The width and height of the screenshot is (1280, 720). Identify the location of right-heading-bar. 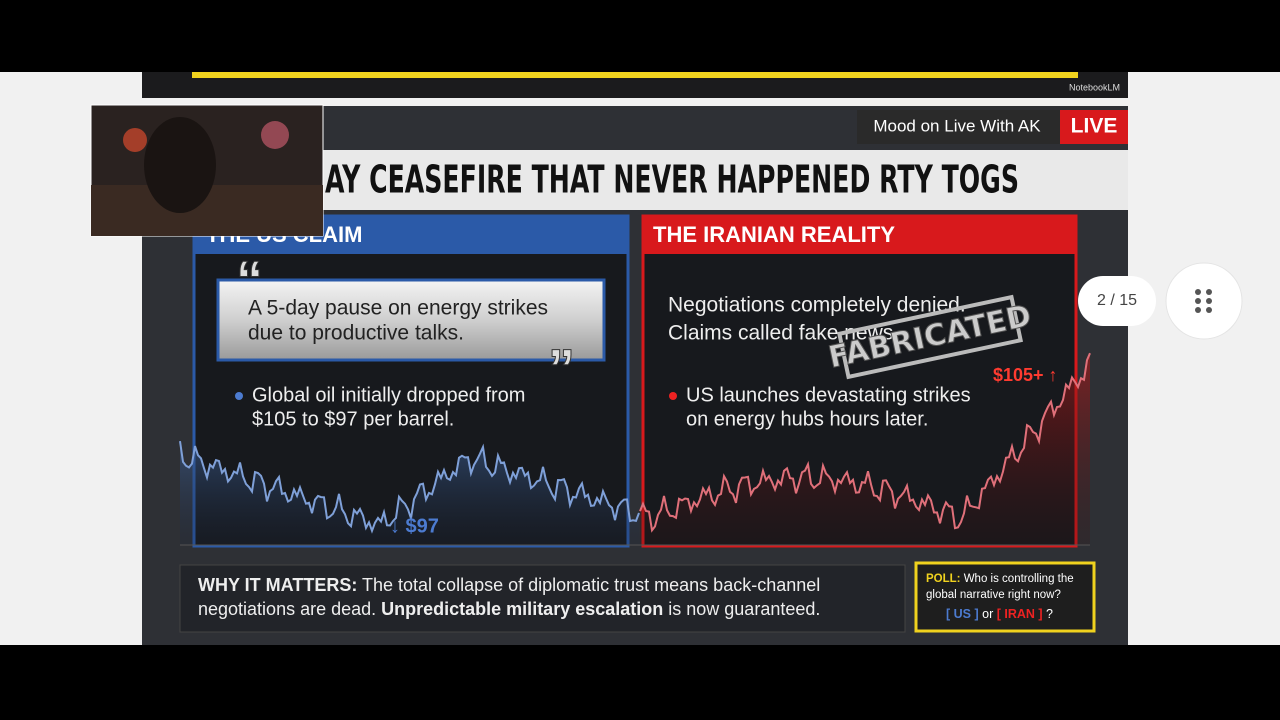
(859, 235).